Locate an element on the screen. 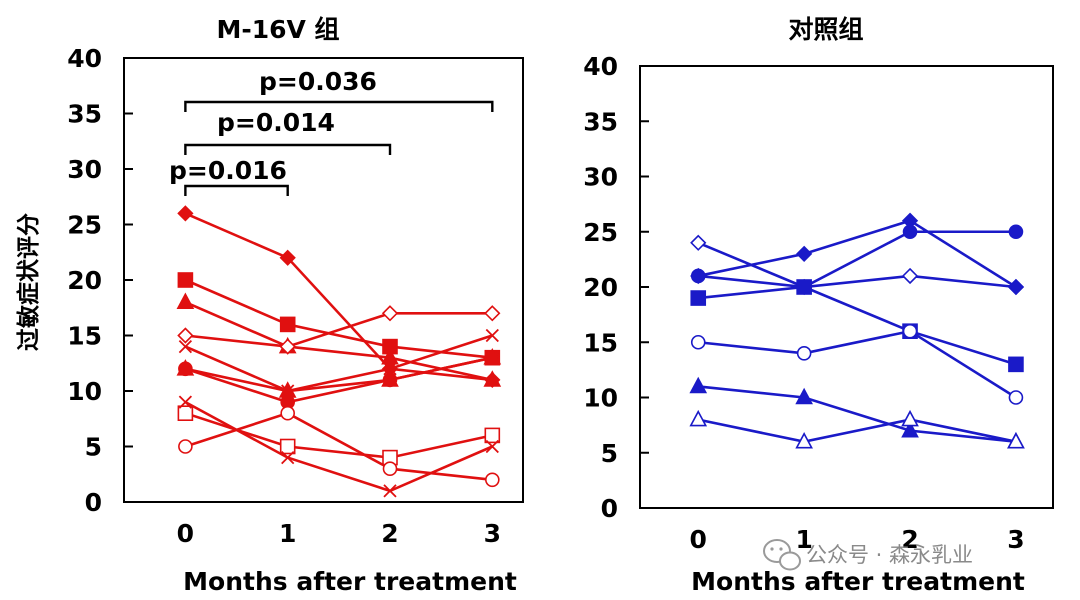 Image resolution: width=1080 pixels, height=600 pixels. chart-title: 对照组 is located at coordinates (825, 29).